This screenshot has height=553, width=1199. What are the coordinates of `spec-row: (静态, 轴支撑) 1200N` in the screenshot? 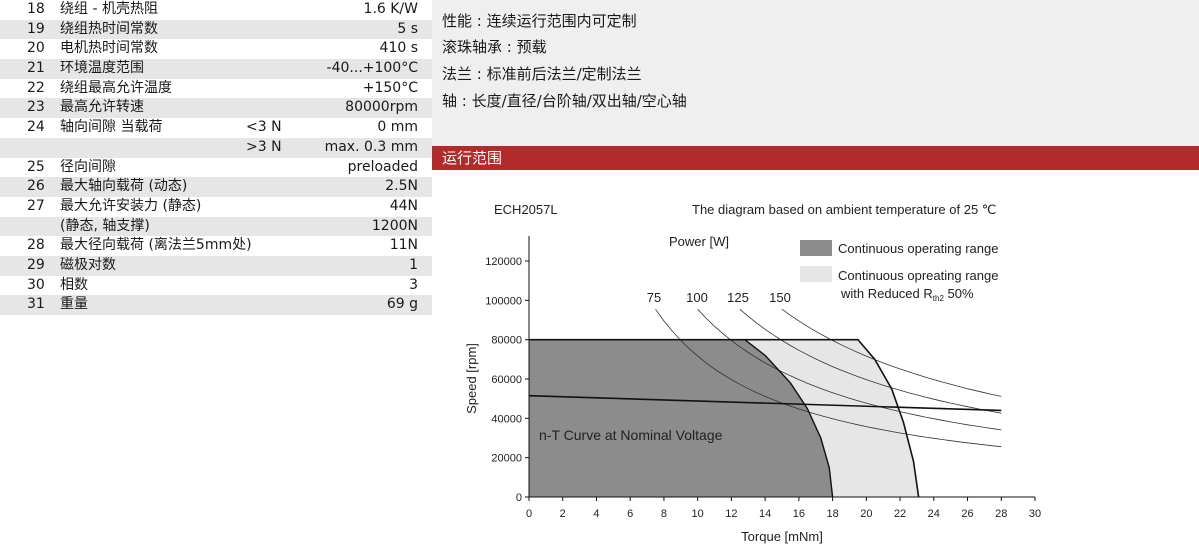 It's located at (216, 226).